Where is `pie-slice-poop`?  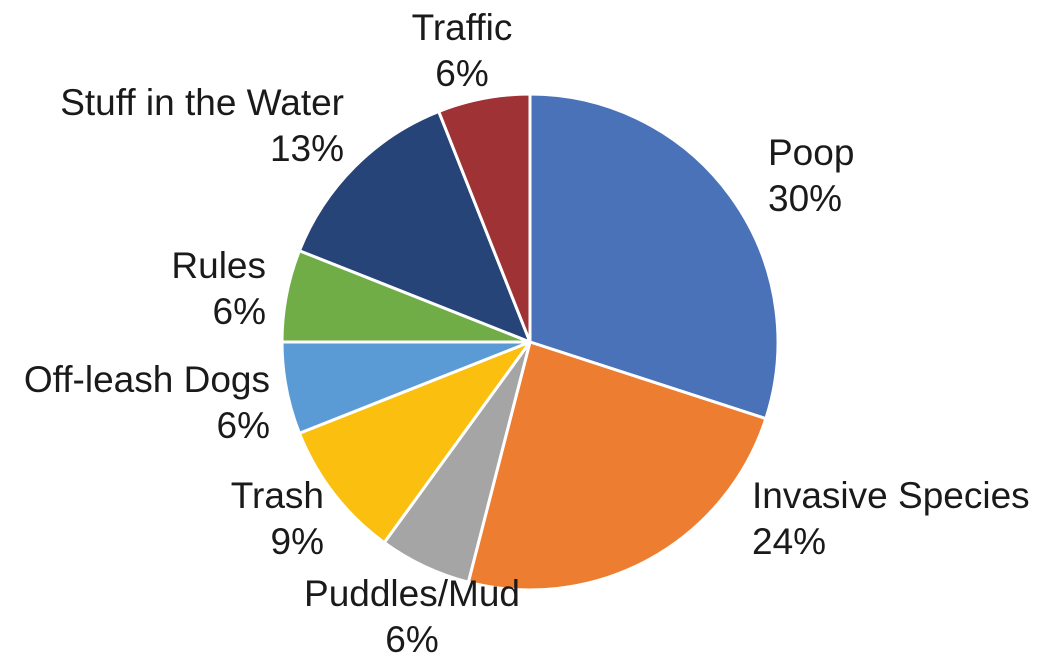
pie-slice-poop is located at coordinates (654, 256).